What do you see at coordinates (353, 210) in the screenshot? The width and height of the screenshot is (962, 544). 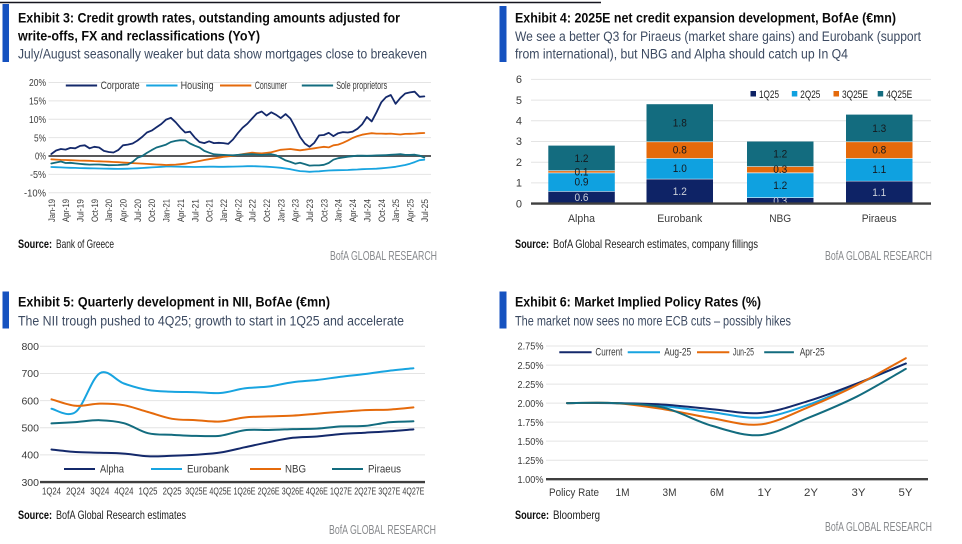 I see `svg-text: Apr-24` at bounding box center [353, 210].